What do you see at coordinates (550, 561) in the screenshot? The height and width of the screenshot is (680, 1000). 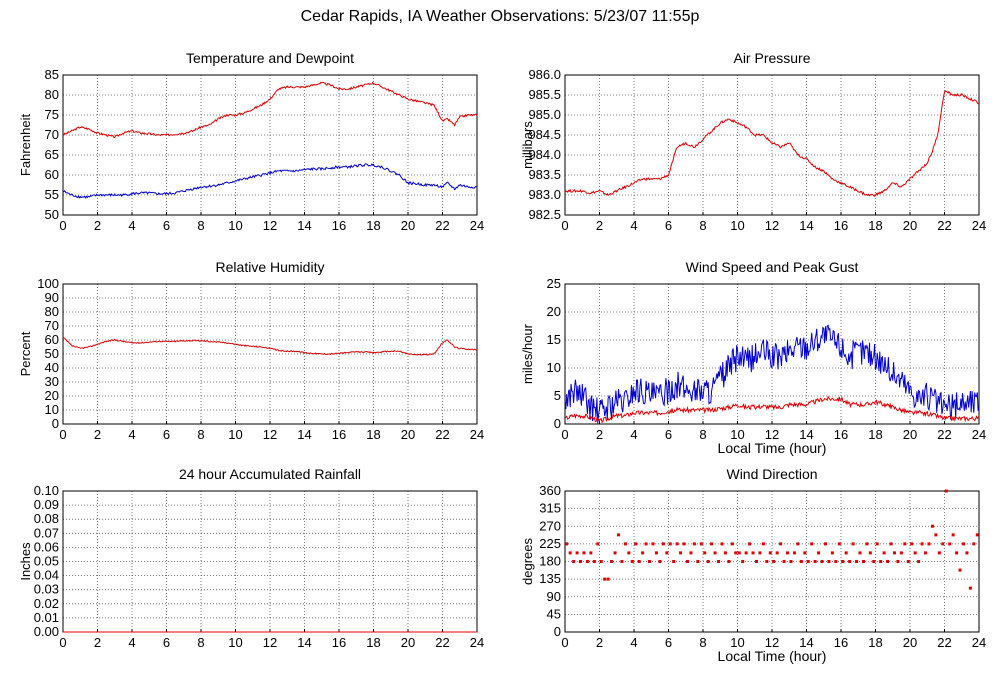 I see `y-tick-label: 180` at bounding box center [550, 561].